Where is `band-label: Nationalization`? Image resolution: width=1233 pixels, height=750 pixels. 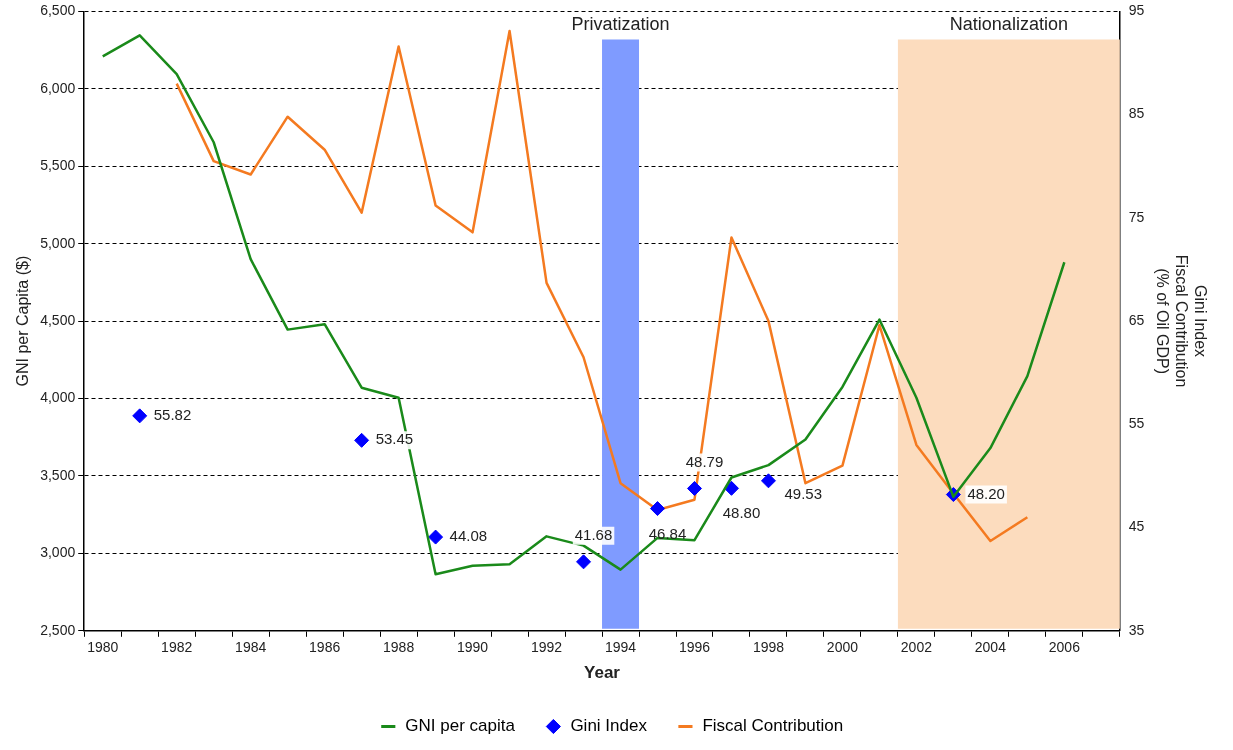
band-label: Nationalization is located at coordinates (1008, 24).